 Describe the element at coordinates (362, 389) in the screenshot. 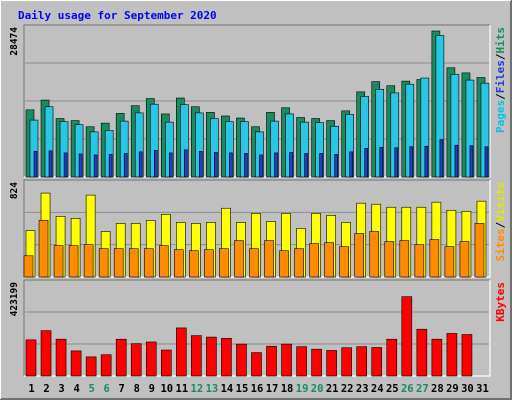

I see `x-label-day: 23` at that location.